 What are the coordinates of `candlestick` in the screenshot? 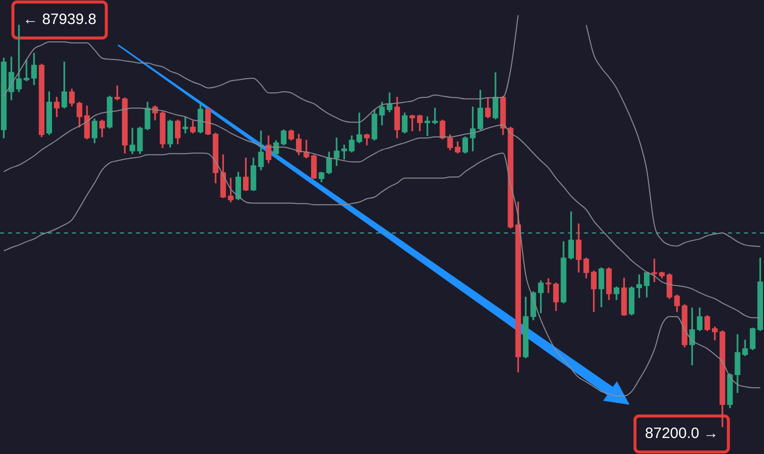 It's located at (435, 116).